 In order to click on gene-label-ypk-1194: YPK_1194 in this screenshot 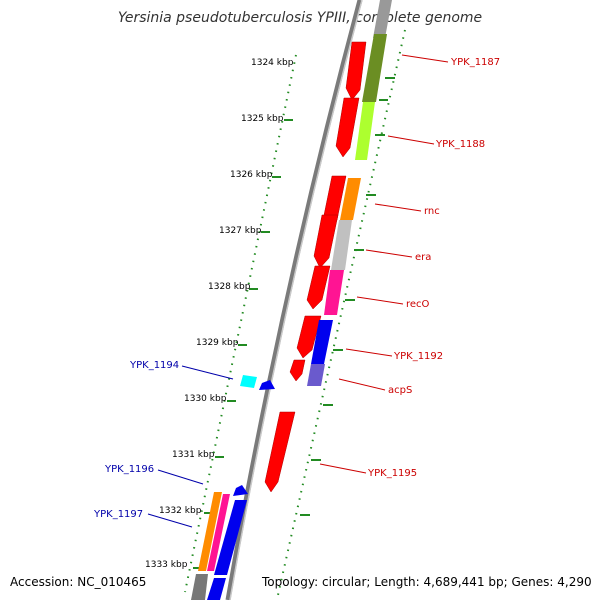, I will do `click(154, 365)`.